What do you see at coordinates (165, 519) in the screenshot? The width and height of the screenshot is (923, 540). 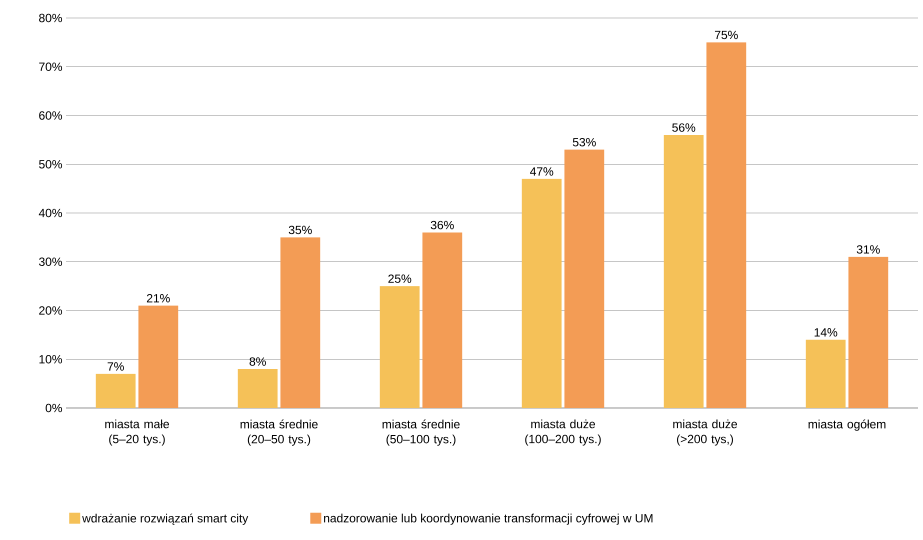 I see `legend-label: wdrażanie rozwiązań smart city` at bounding box center [165, 519].